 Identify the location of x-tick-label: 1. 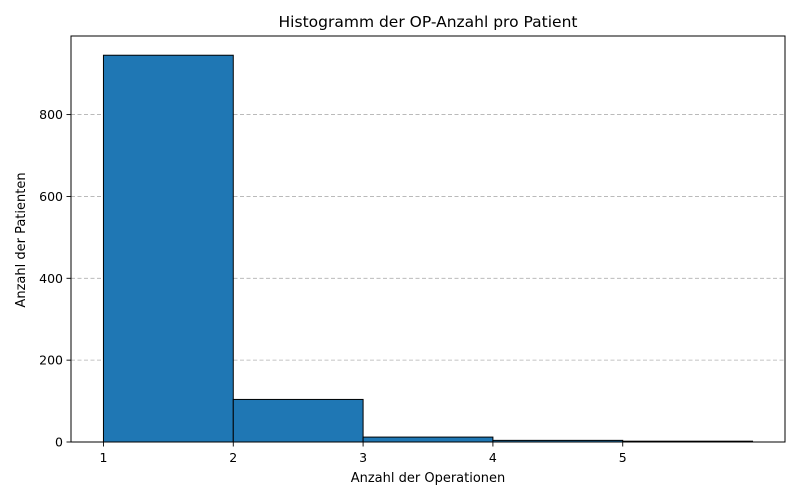
(103, 457).